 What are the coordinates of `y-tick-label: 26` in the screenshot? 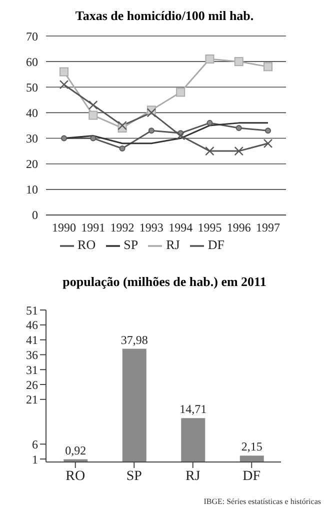 It's located at (32, 385).